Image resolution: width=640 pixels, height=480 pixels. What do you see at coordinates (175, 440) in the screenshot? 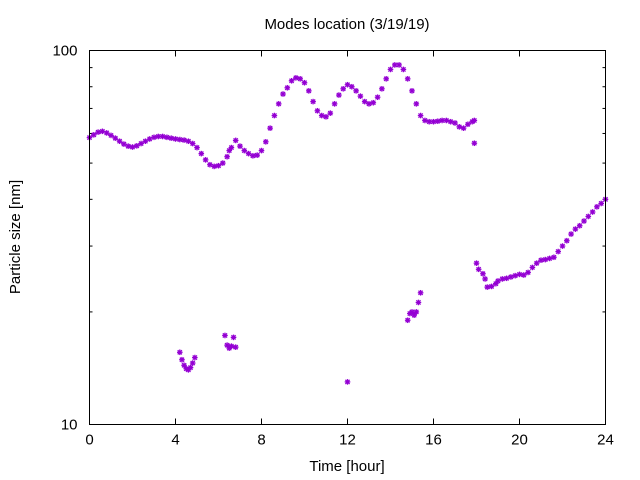
I see `x-tick-label: 4` at bounding box center [175, 440].